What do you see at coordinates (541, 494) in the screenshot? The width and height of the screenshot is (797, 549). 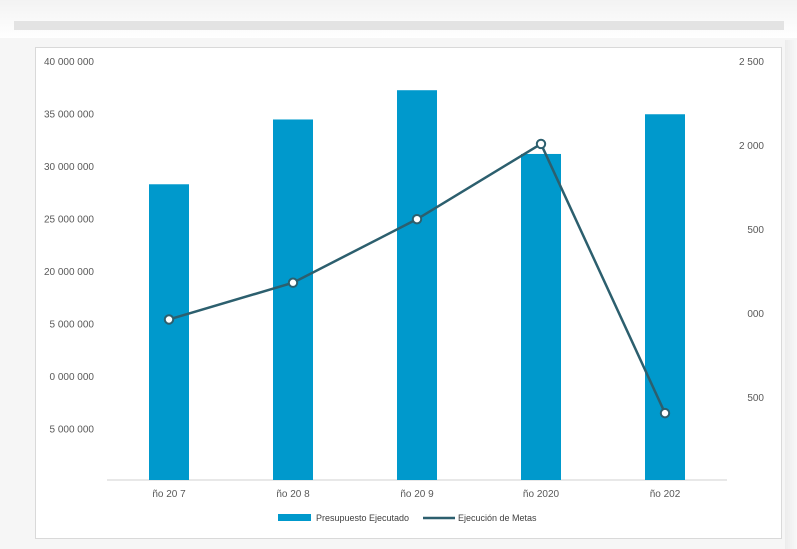 I see `x-tick-label: ño 2020` at bounding box center [541, 494].